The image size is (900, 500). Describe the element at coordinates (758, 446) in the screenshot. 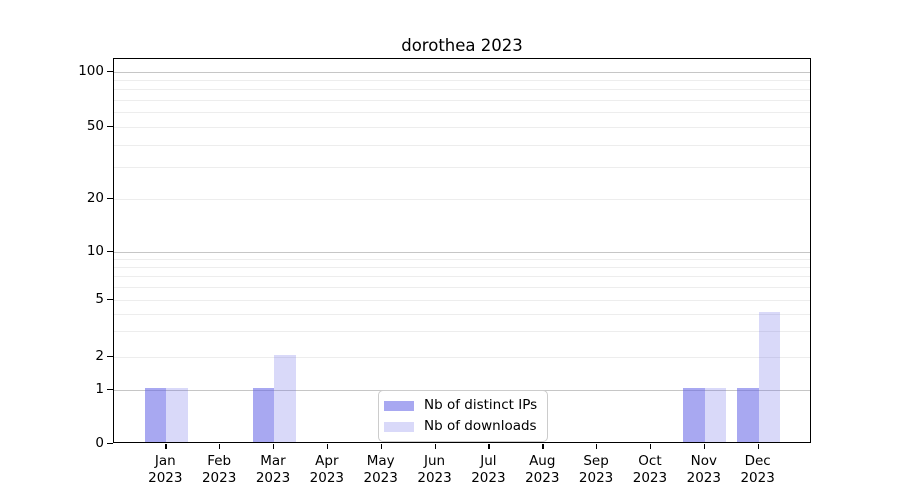

I see `x-tick-mark-dec-2023` at that location.